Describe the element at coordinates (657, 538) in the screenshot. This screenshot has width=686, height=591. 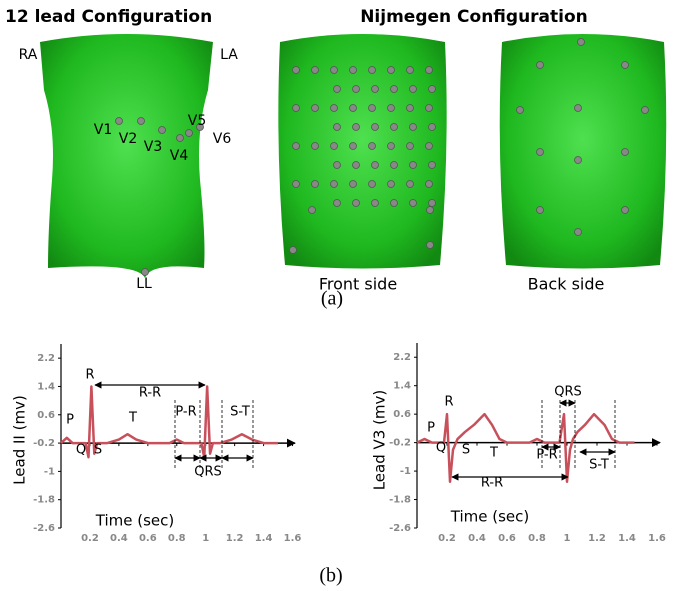
I see `x-tick-label: 1.6` at that location.